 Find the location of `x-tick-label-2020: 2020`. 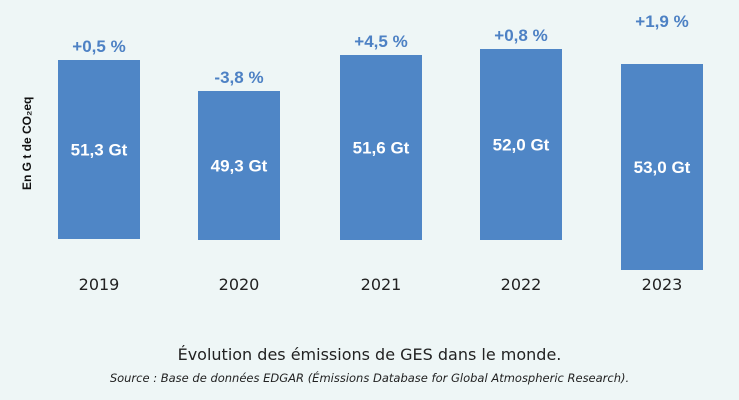

x-tick-label-2020: 2020 is located at coordinates (239, 284).